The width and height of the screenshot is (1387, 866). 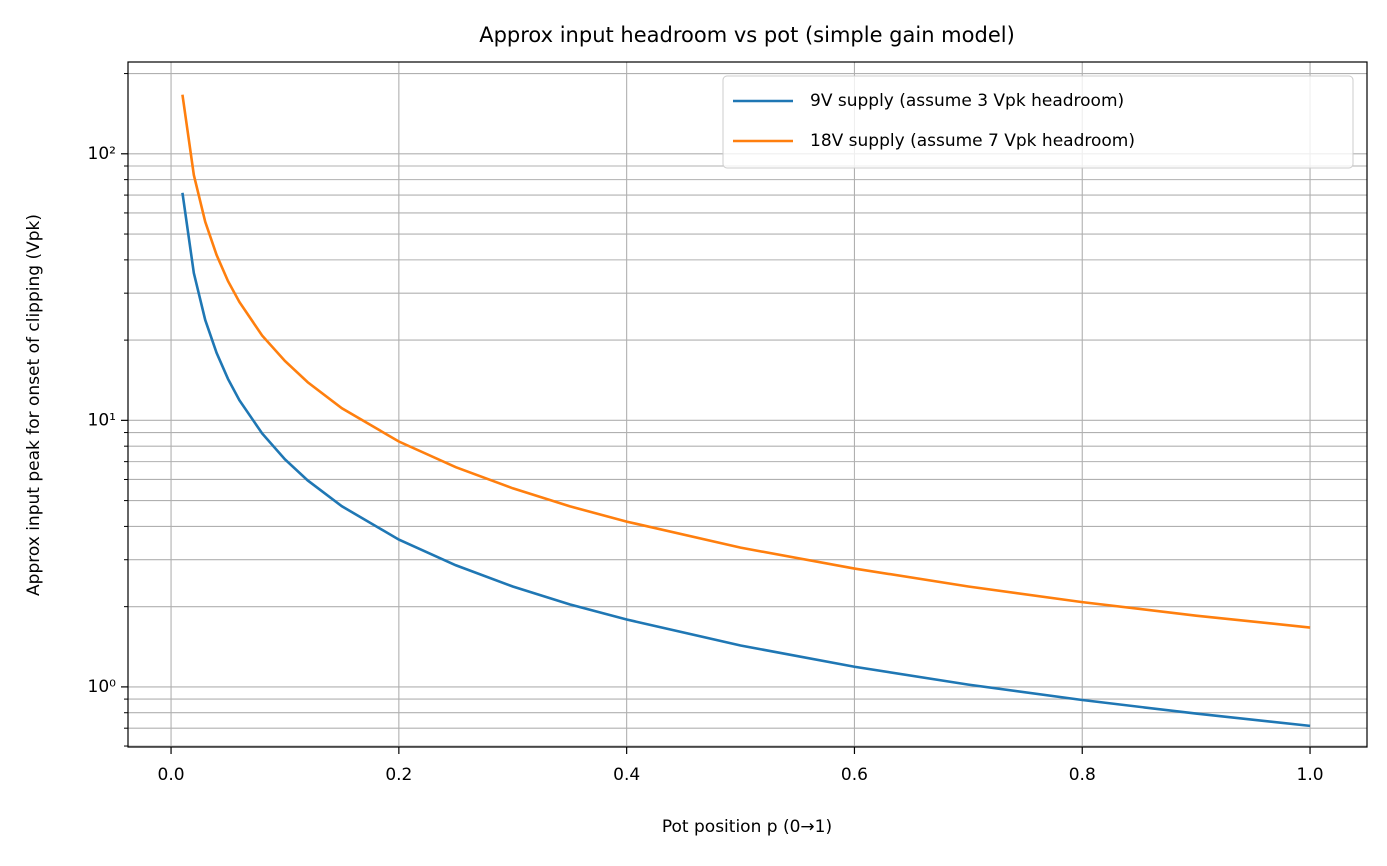 I want to click on x-tick-label: 0.8, so click(x=1082, y=775).